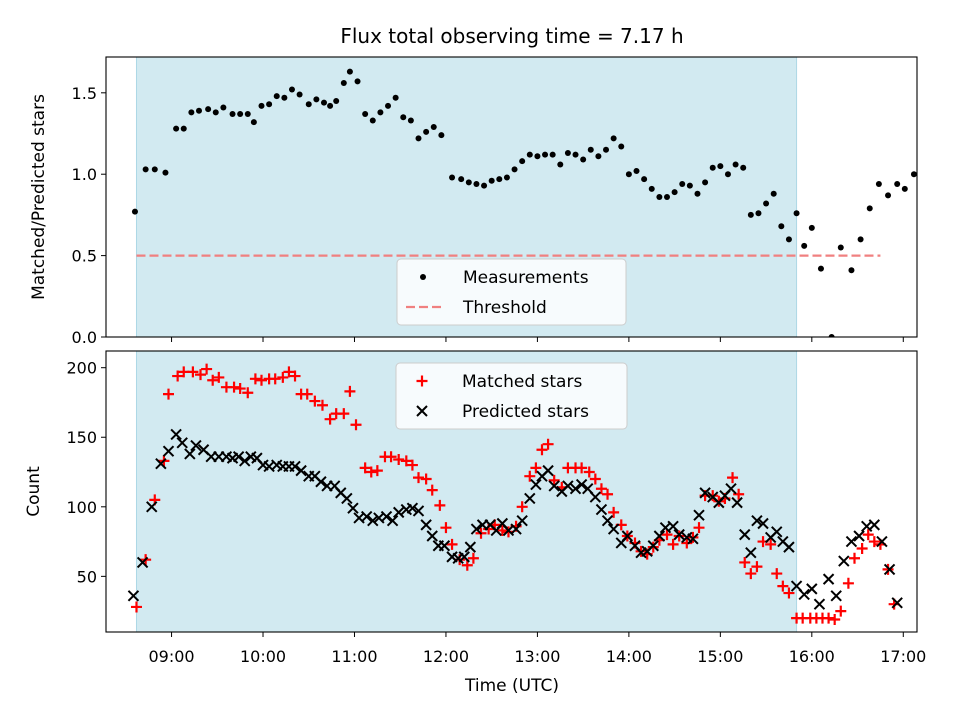  I want to click on legend-label: Measurements, so click(526, 278).